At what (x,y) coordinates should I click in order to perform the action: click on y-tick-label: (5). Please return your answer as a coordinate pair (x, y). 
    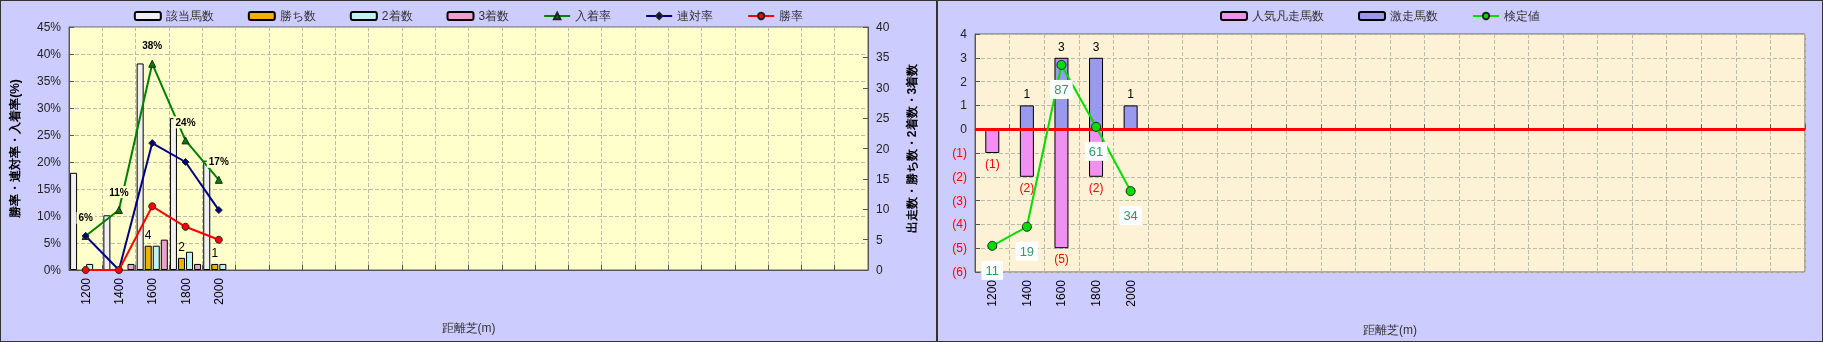
    Looking at the image, I should click on (959, 248).